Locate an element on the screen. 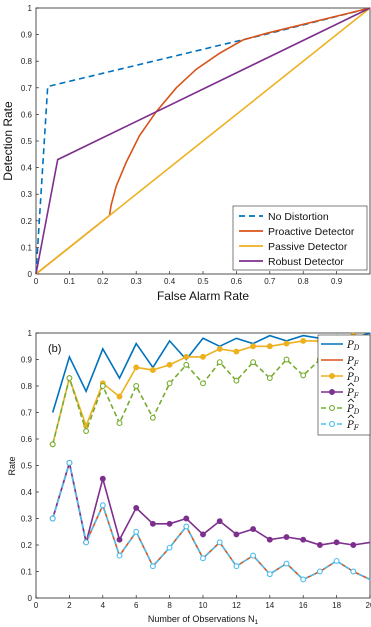 This screenshot has width=371, height=627. rate-y-tick-label: 0.4 is located at coordinates (27, 492).